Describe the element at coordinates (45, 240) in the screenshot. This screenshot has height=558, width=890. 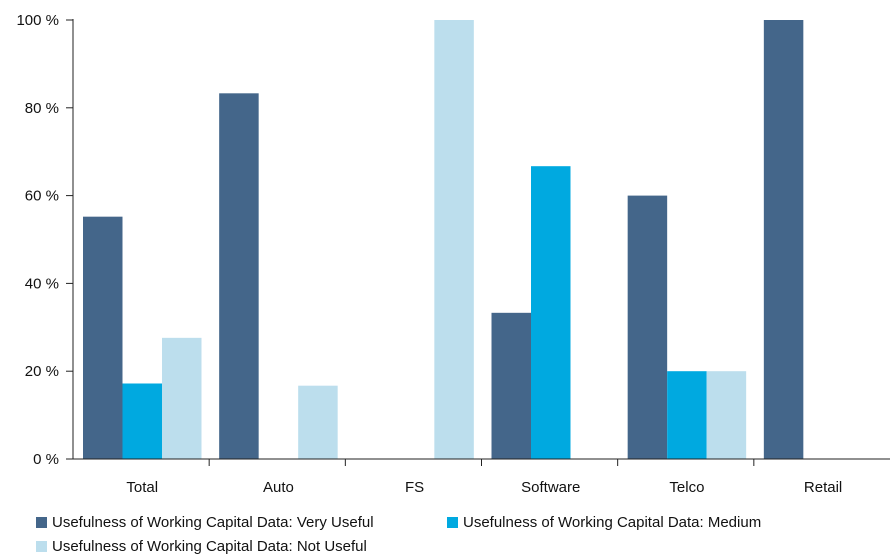
I see `y-axis: 0 % 20 % 40 % 60 % 80 % 100 %` at that location.